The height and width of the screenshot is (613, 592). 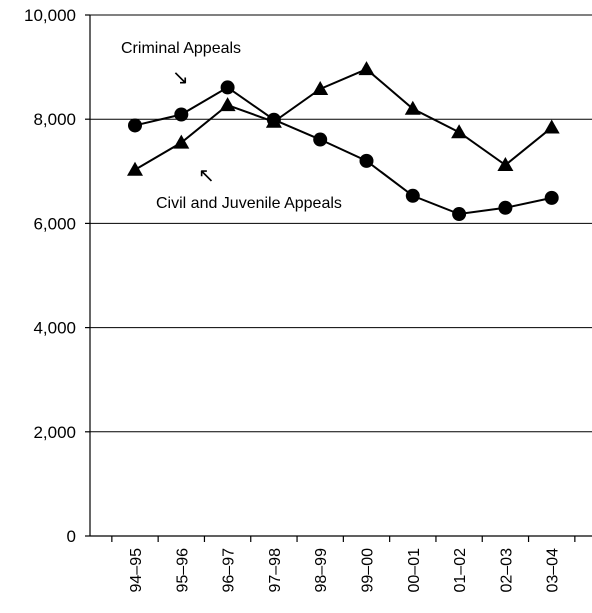 I want to click on annotation-civil: ↖ Civil and Juvenile Appeals, so click(x=249, y=188).